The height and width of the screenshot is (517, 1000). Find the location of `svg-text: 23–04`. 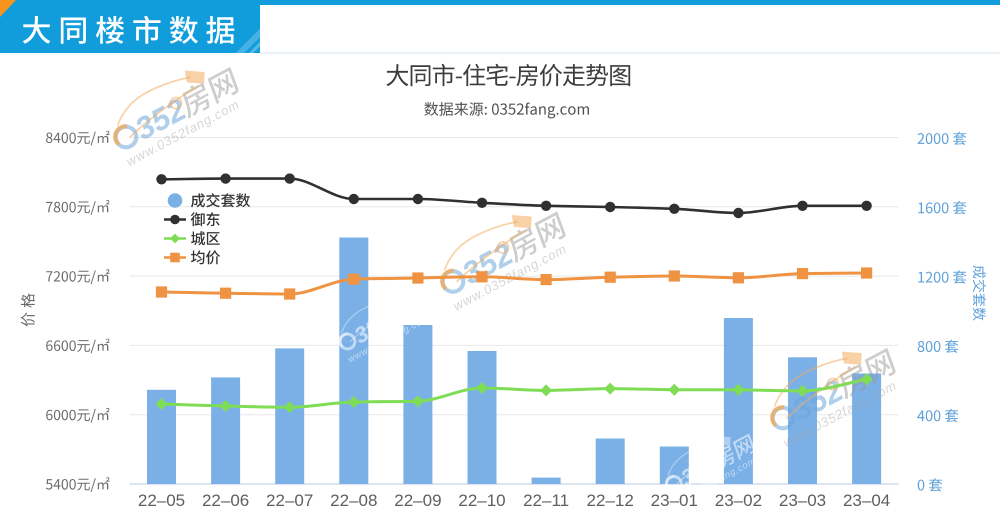

svg-text: 23–04 is located at coordinates (866, 500).